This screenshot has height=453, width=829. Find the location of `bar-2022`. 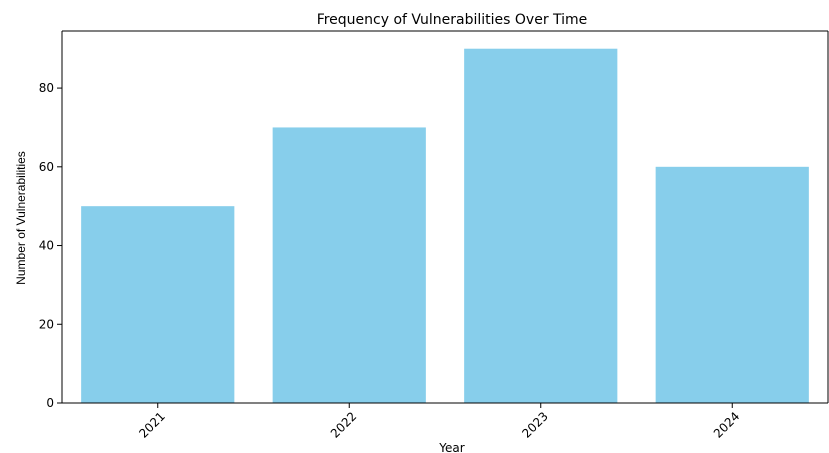

bar-2022 is located at coordinates (349, 265).